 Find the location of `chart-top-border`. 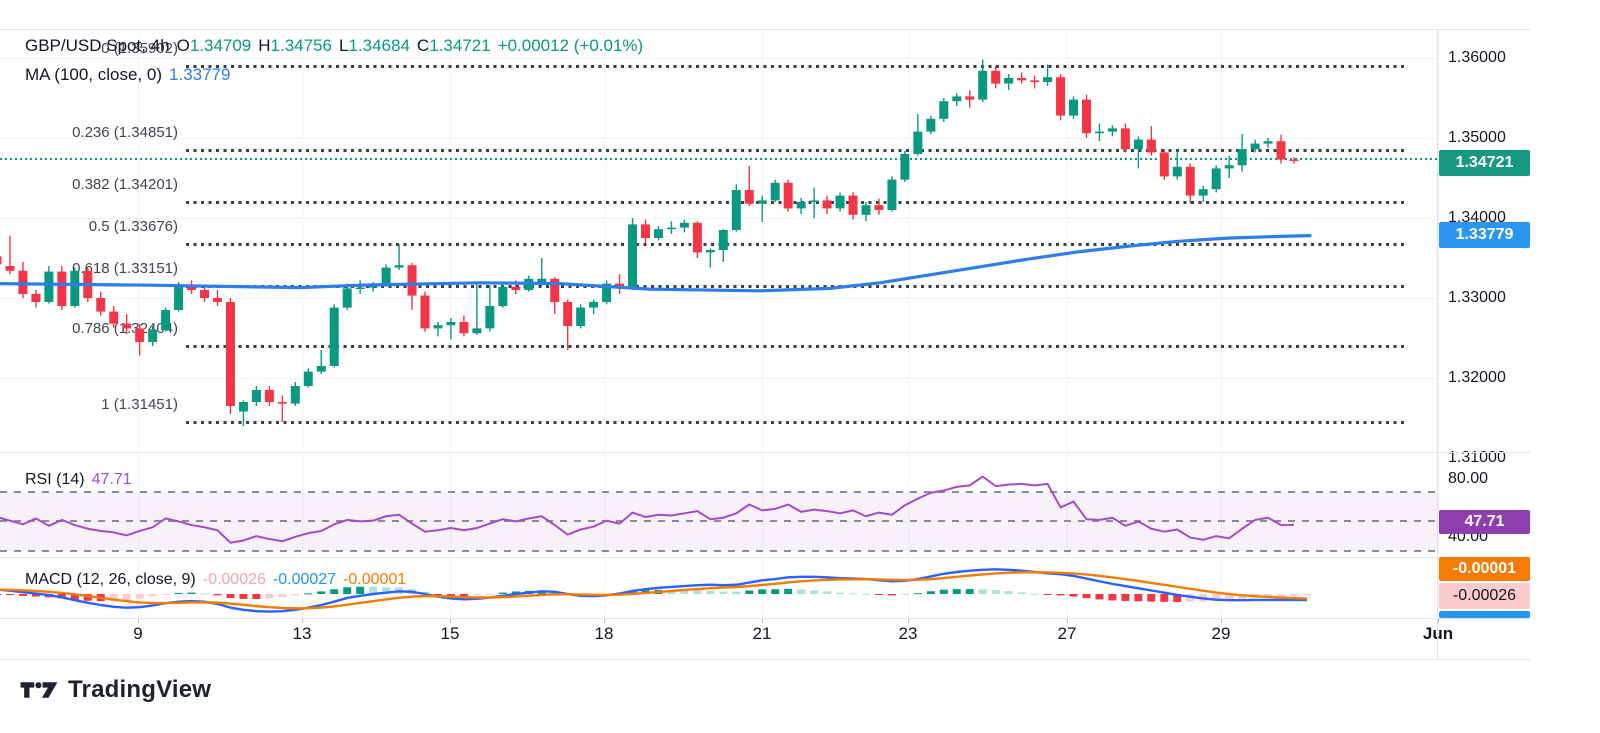

chart-top-border is located at coordinates (765, 29).